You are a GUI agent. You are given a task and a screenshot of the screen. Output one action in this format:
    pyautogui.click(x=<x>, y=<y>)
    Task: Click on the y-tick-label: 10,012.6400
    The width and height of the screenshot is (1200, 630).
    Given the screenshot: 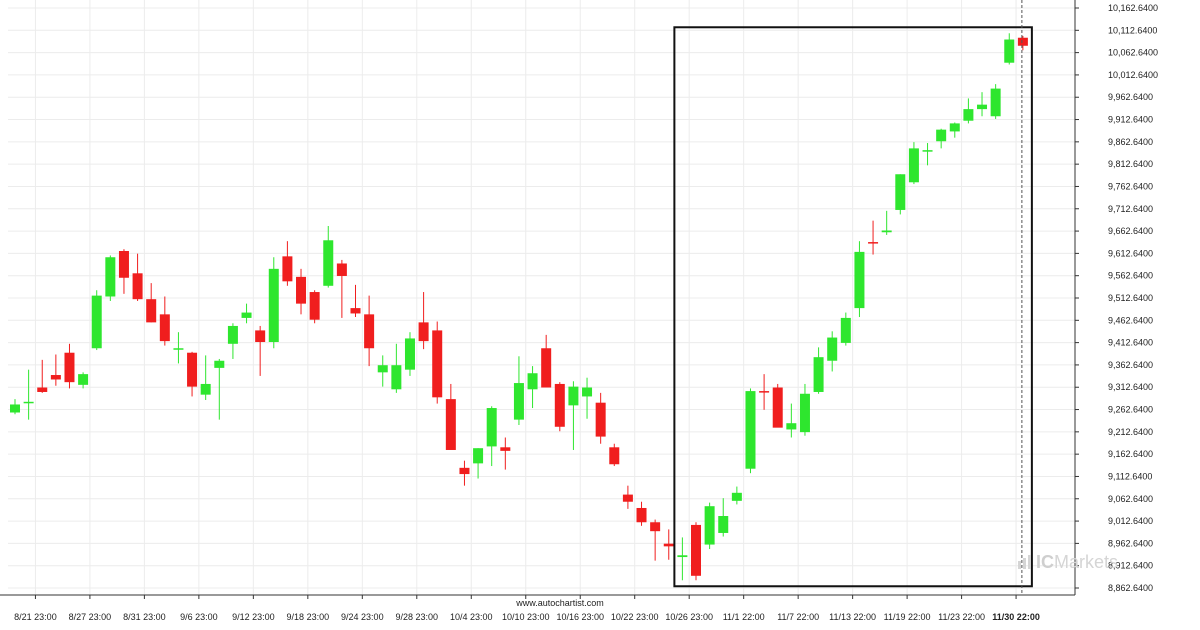 What is the action you would take?
    pyautogui.click(x=1133, y=75)
    